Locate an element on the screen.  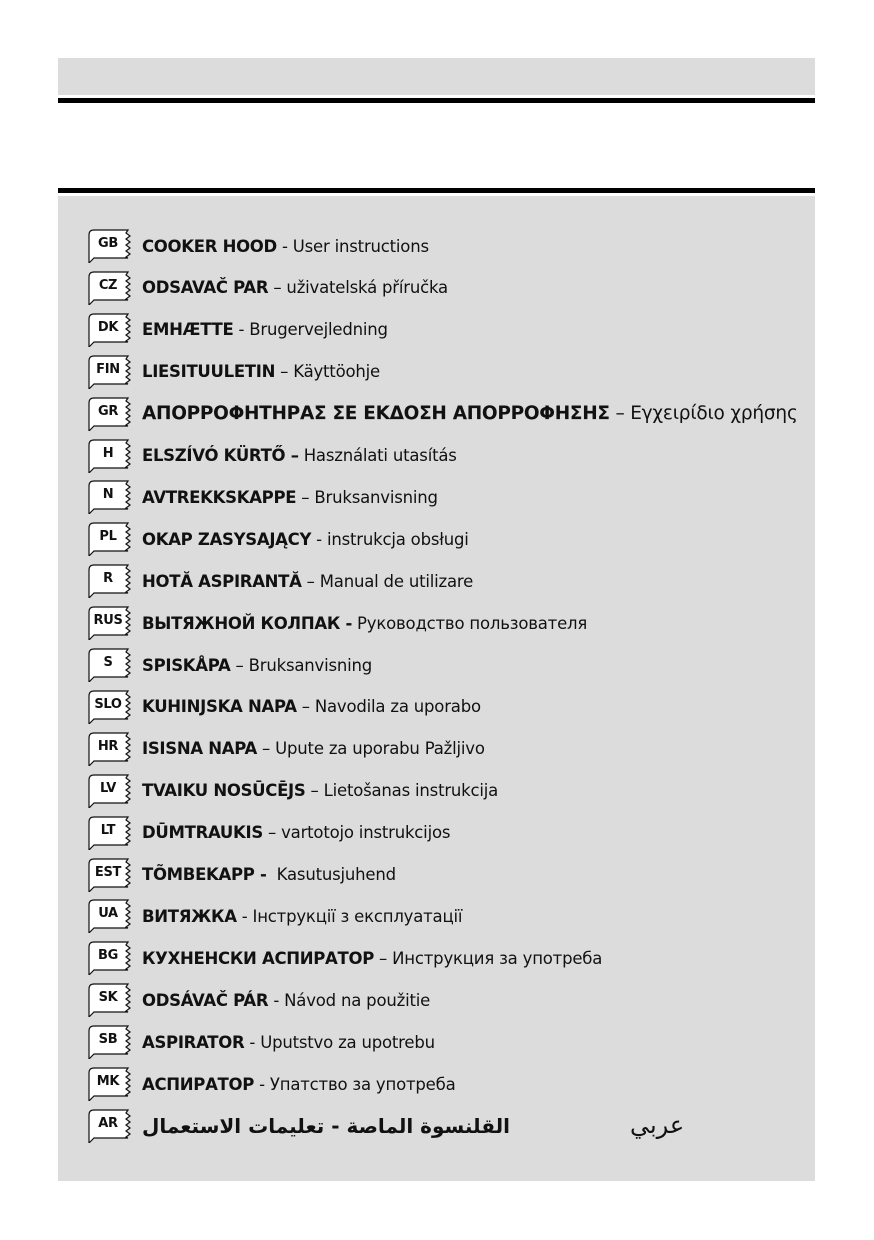
language-tab: AR is located at coordinates (112, 1126).